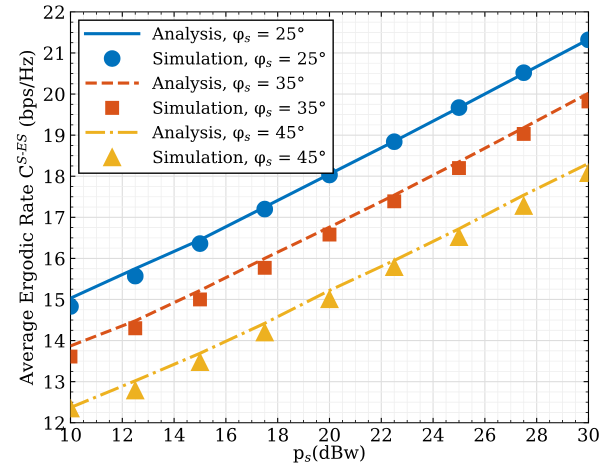 This screenshot has width=613, height=475. What do you see at coordinates (239, 60) in the screenshot?
I see `legend-label: Simulation, φ$_{s}$ = 25°` at bounding box center [239, 60].